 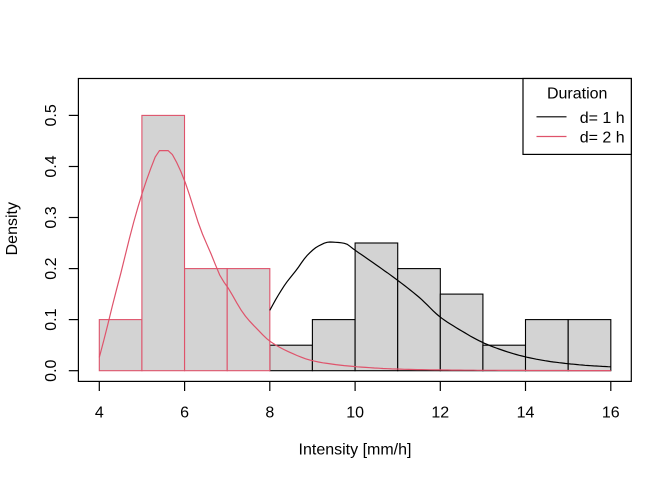 I want to click on svg-text: 6, so click(x=184, y=413).